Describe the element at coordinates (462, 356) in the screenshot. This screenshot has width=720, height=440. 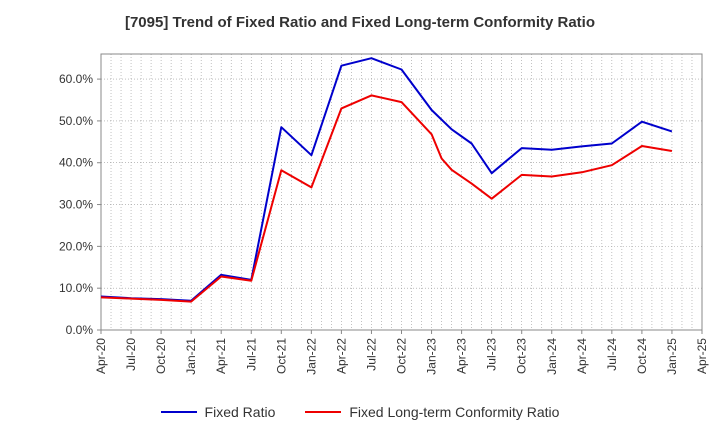
I see `x-tick-label: Apr-23` at that location.